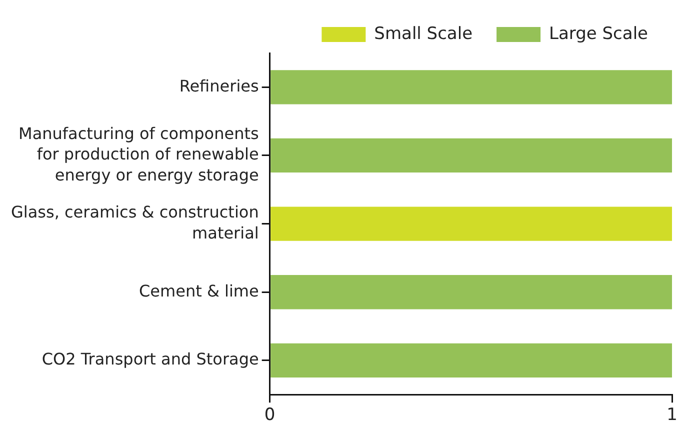 Image resolution: width=688 pixels, height=433 pixels. Describe the element at coordinates (150, 359) in the screenshot. I see `y-tick-label: CO2 Transport and Storage` at that location.